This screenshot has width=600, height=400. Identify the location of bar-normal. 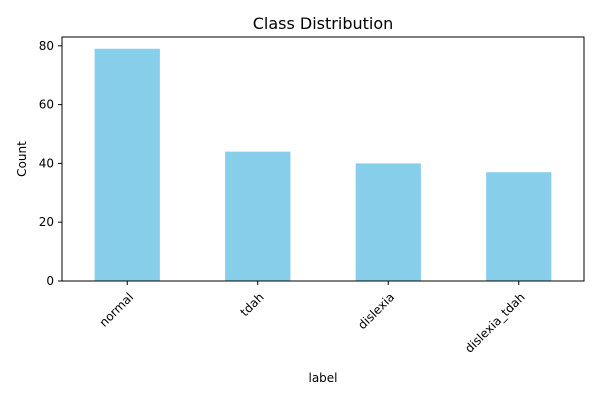
(127, 165).